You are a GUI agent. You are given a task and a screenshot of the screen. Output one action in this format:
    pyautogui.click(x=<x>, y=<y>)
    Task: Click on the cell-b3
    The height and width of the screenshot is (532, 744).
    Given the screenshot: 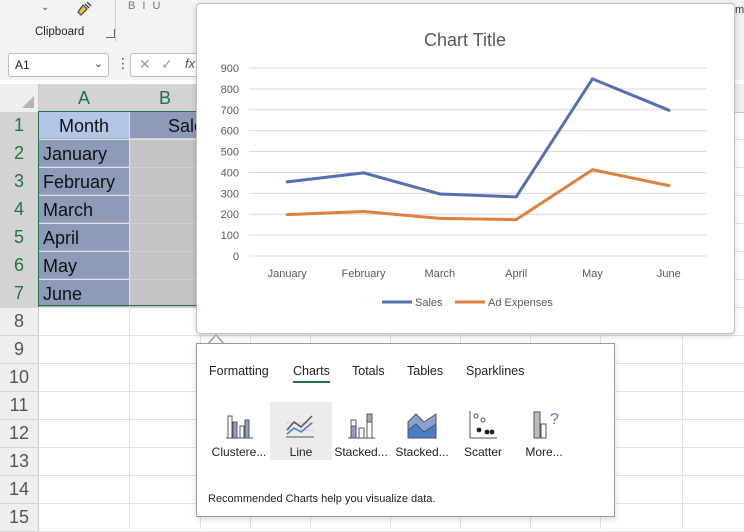 What is the action you would take?
    pyautogui.click(x=165, y=182)
    